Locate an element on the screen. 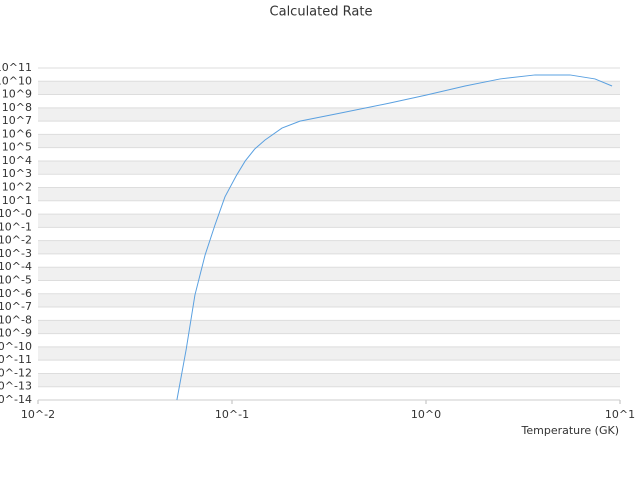  y-tick-label: 10^-4 is located at coordinates (16, 266).